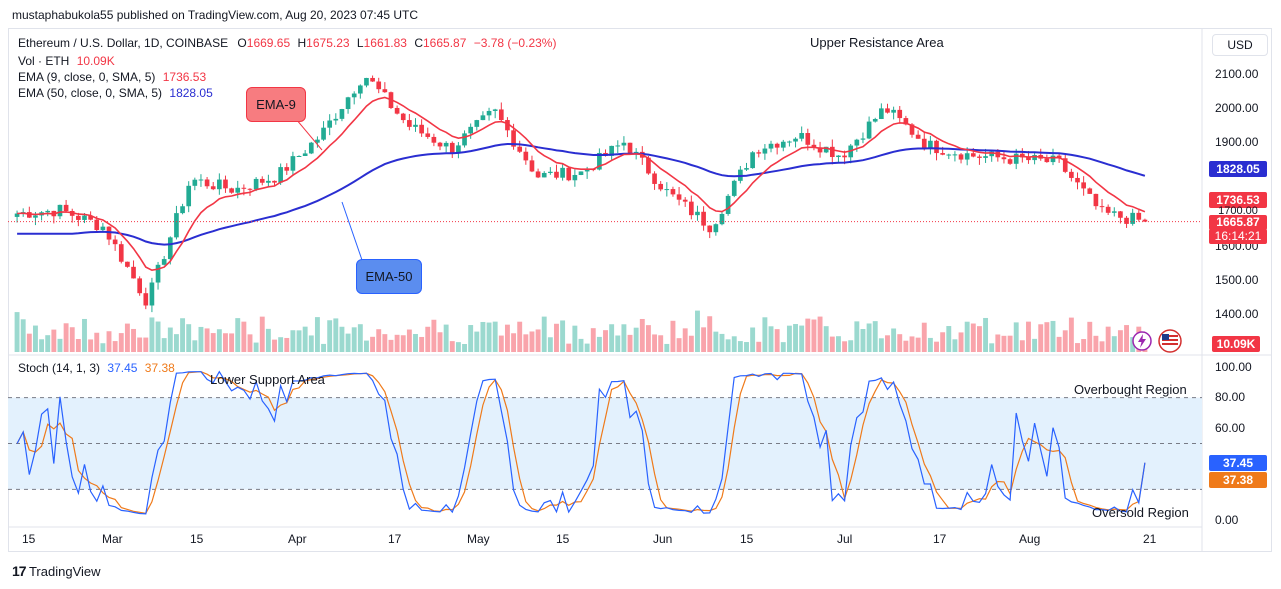 The image size is (1281, 589). Describe the element at coordinates (395, 539) in the screenshot. I see `x-tick-label: 17` at that location.